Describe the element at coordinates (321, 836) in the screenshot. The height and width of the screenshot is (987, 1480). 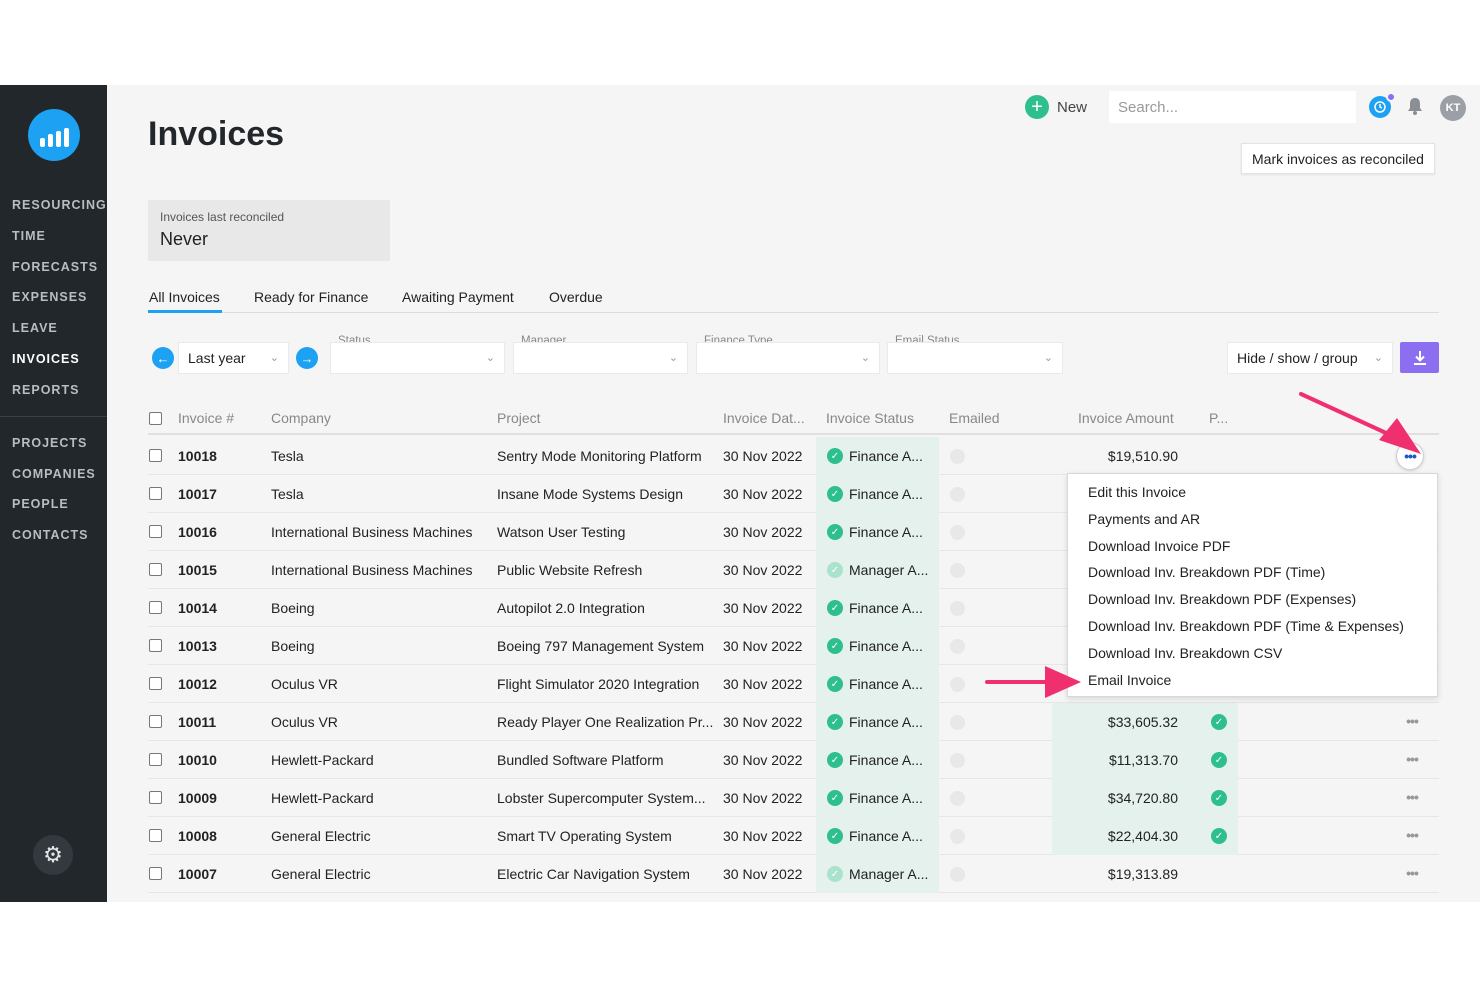
I see `company-cell: General Electric` at that location.